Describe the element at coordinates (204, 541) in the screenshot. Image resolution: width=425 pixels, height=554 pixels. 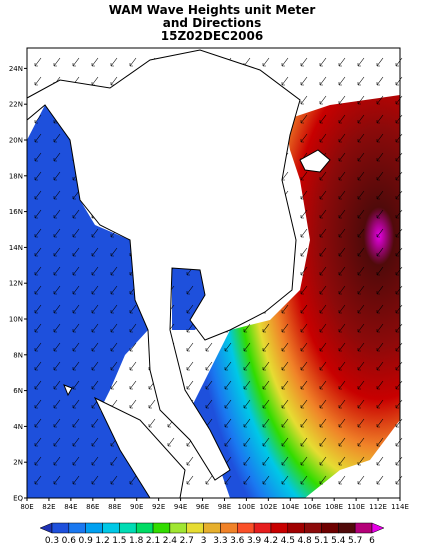
I see `colorbar-label: 3` at that location.